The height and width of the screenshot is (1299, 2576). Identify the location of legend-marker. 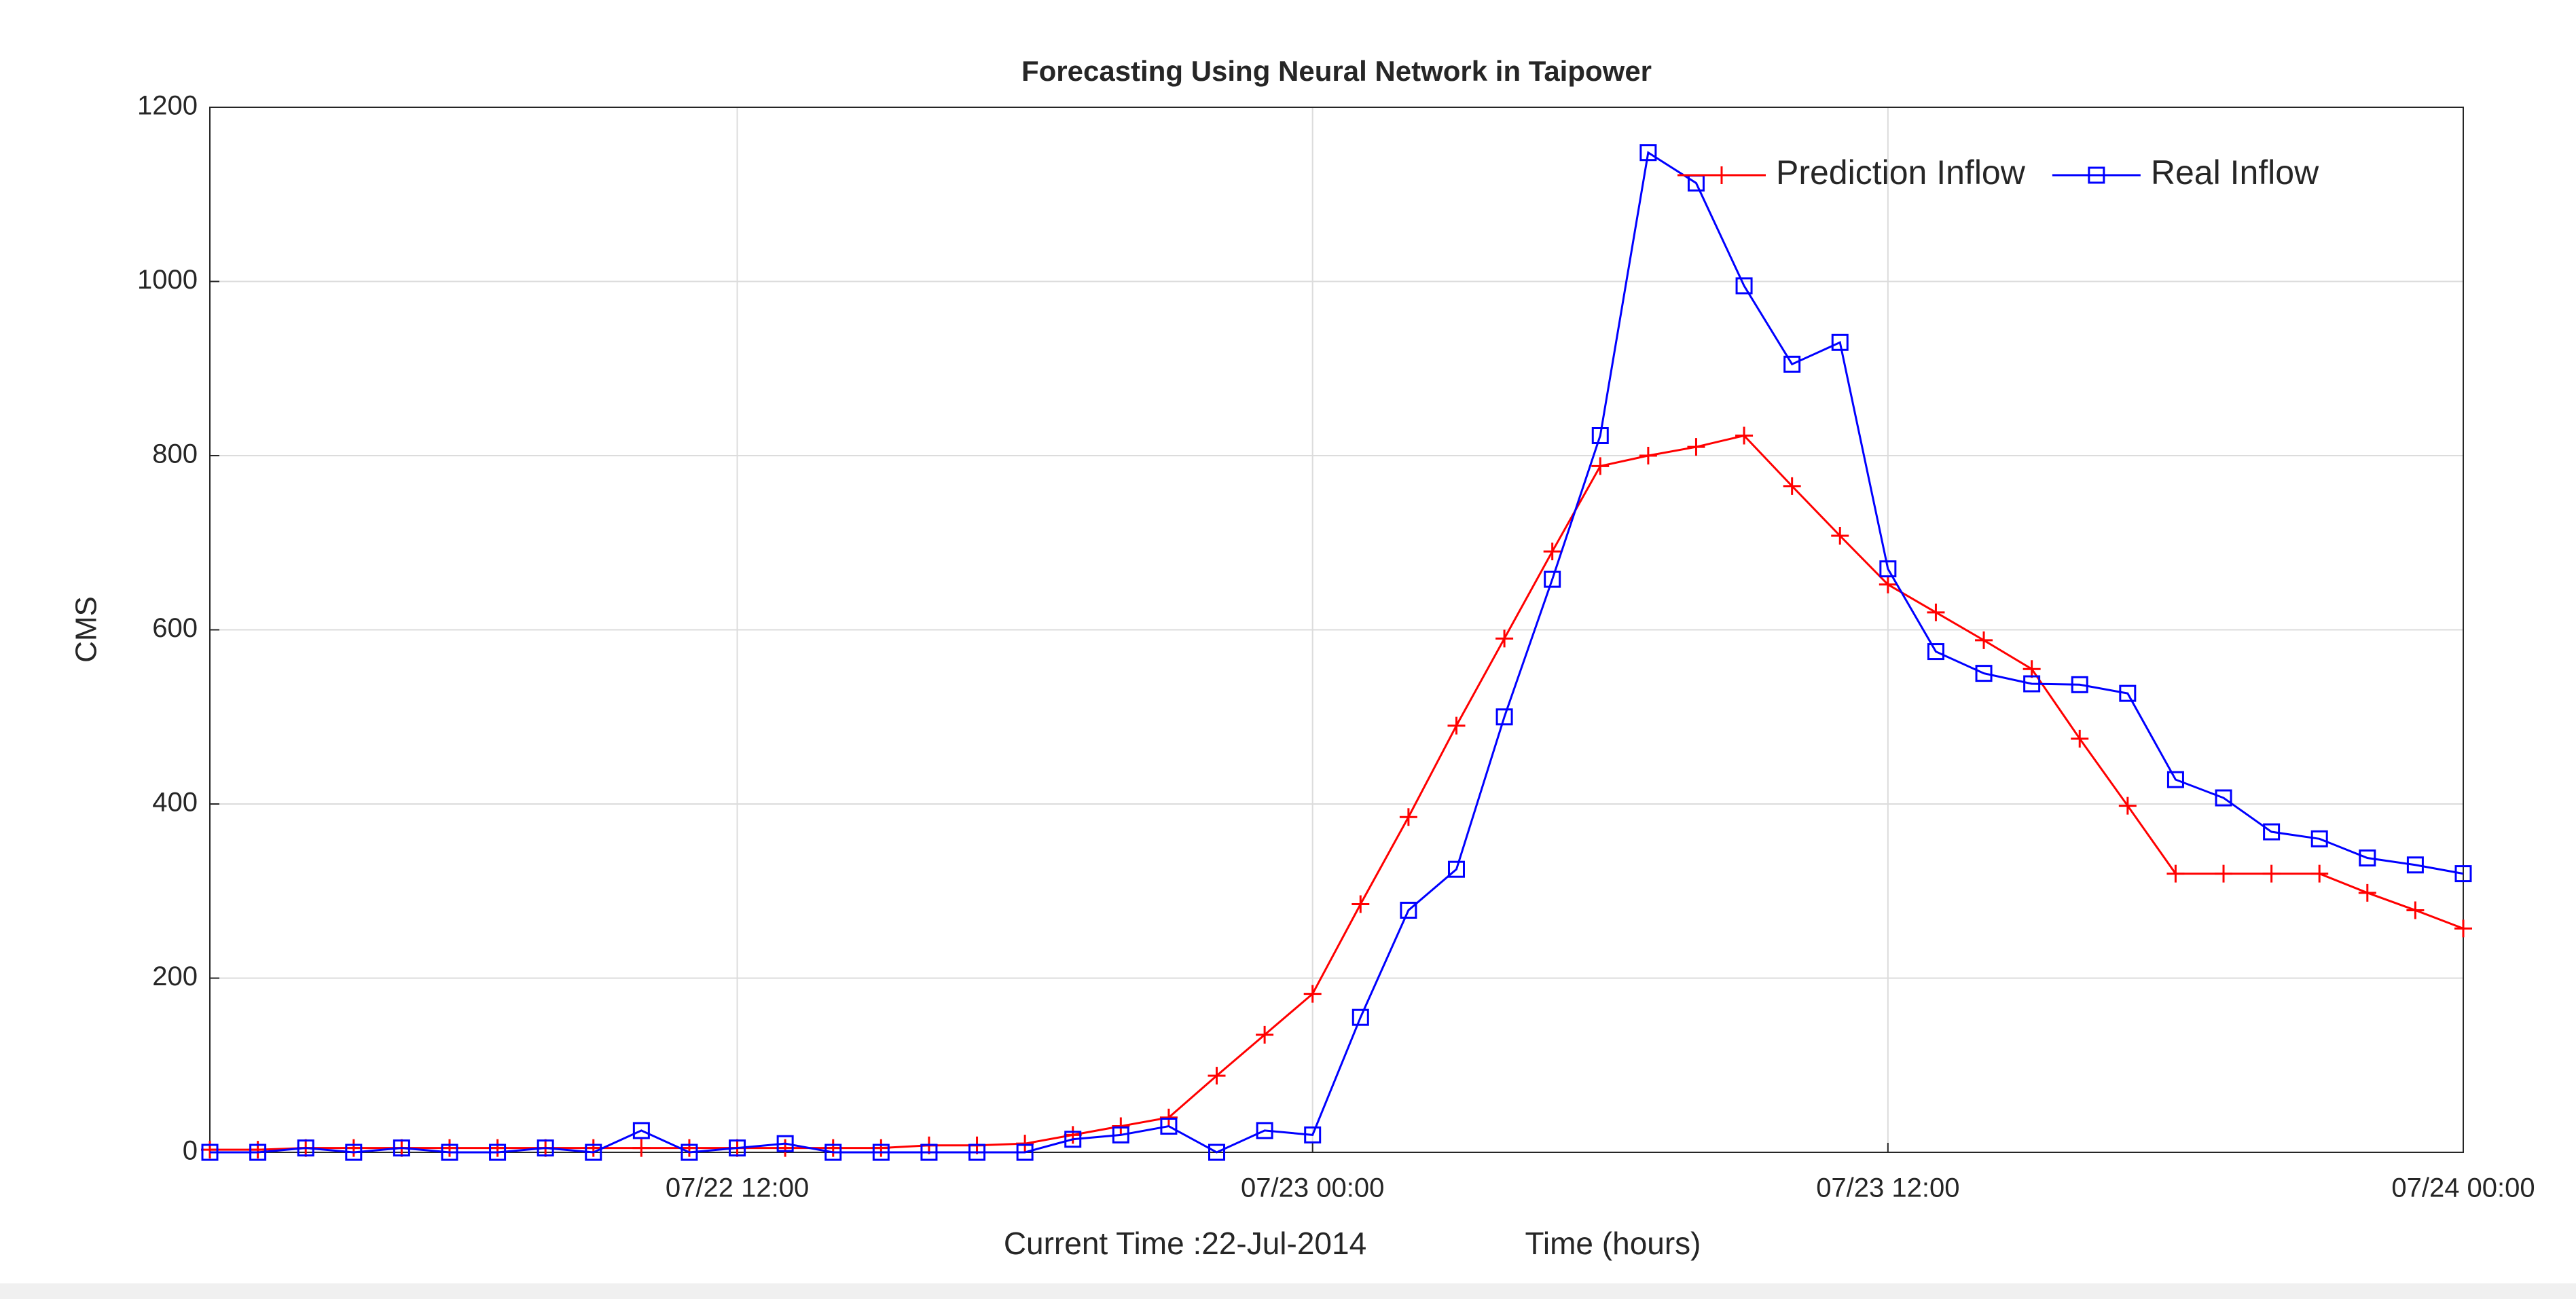
(2096, 175).